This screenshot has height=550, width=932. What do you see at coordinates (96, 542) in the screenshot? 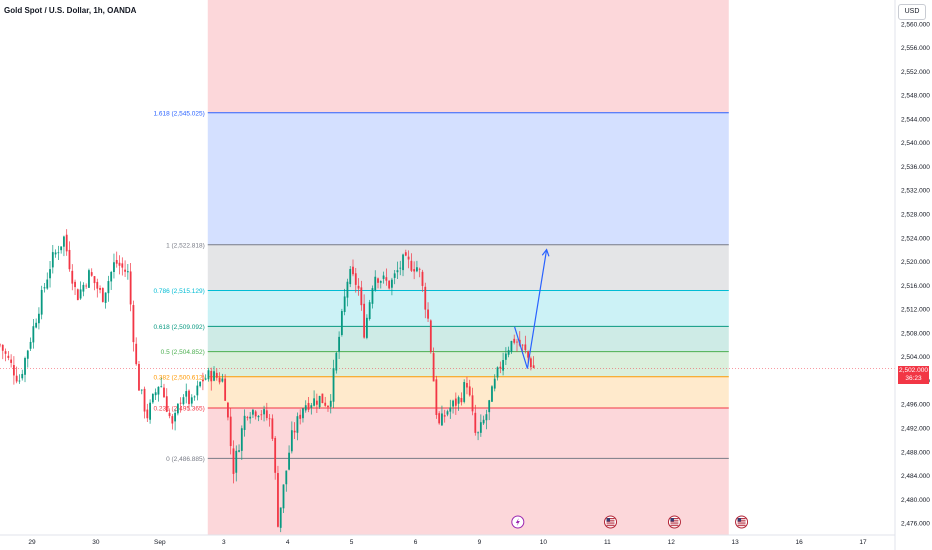
I see `time-tick-label: 30` at bounding box center [96, 542].